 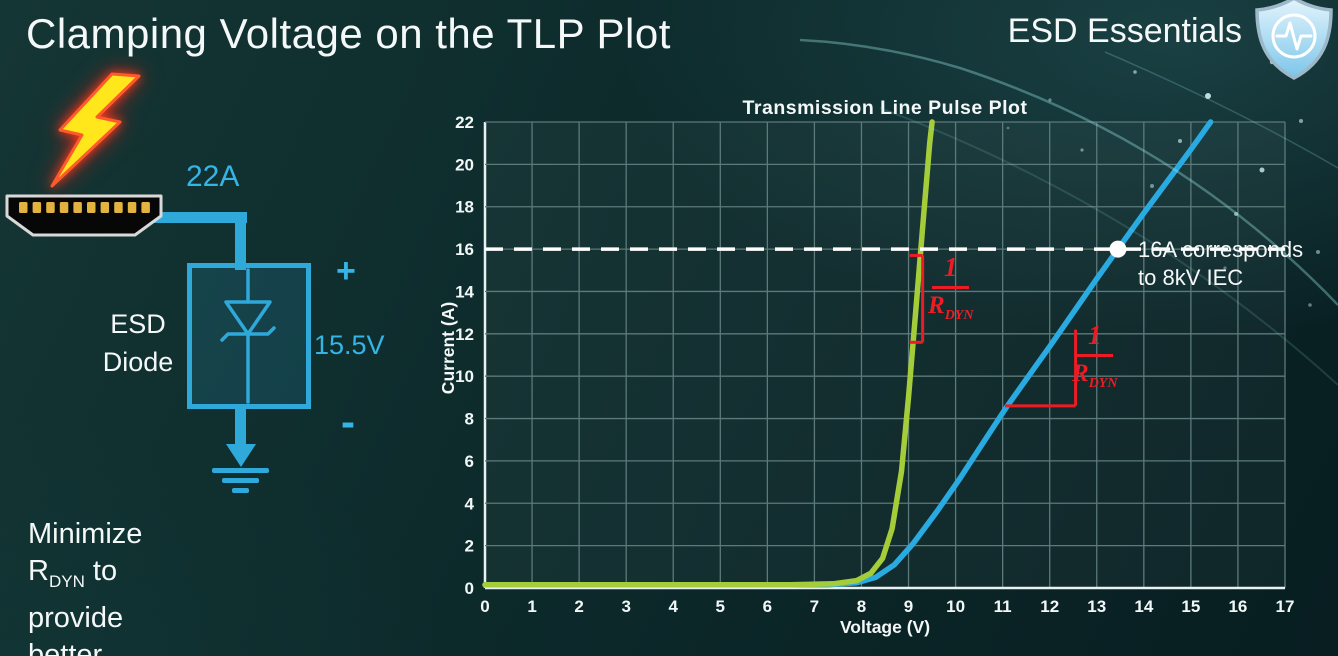 I want to click on svg-text: 15, so click(x=1190, y=606).